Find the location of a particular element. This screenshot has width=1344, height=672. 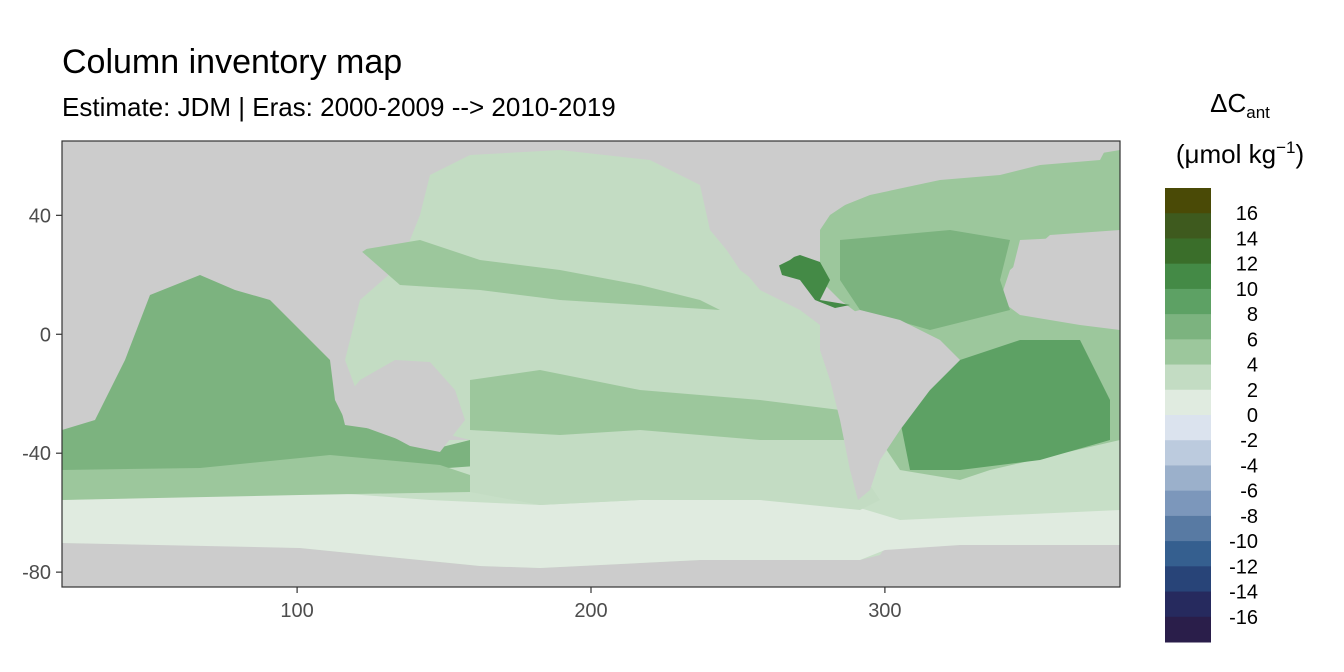

y-axis: 40 0 -40 -80 is located at coordinates (42, 394).